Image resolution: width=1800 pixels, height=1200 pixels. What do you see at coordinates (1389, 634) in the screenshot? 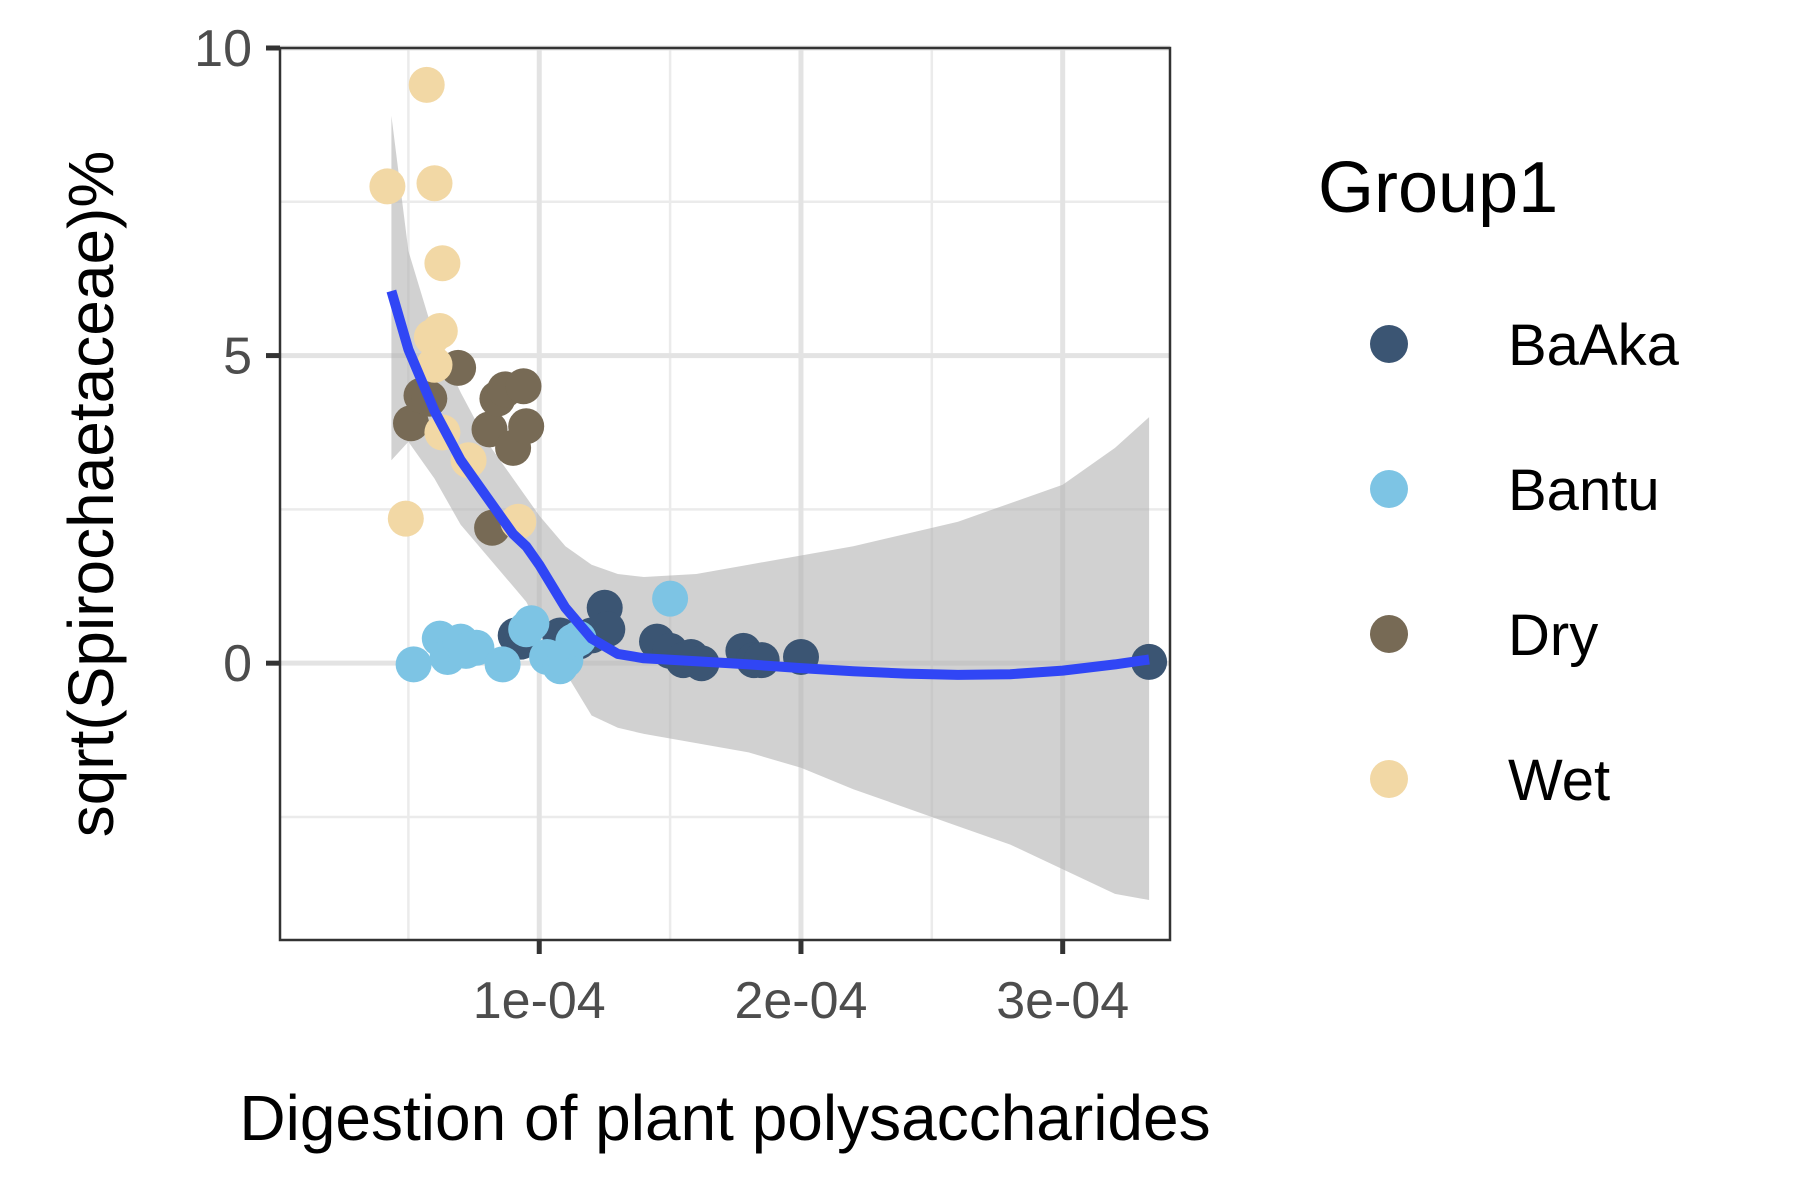
I see `legend-key-dry` at bounding box center [1389, 634].